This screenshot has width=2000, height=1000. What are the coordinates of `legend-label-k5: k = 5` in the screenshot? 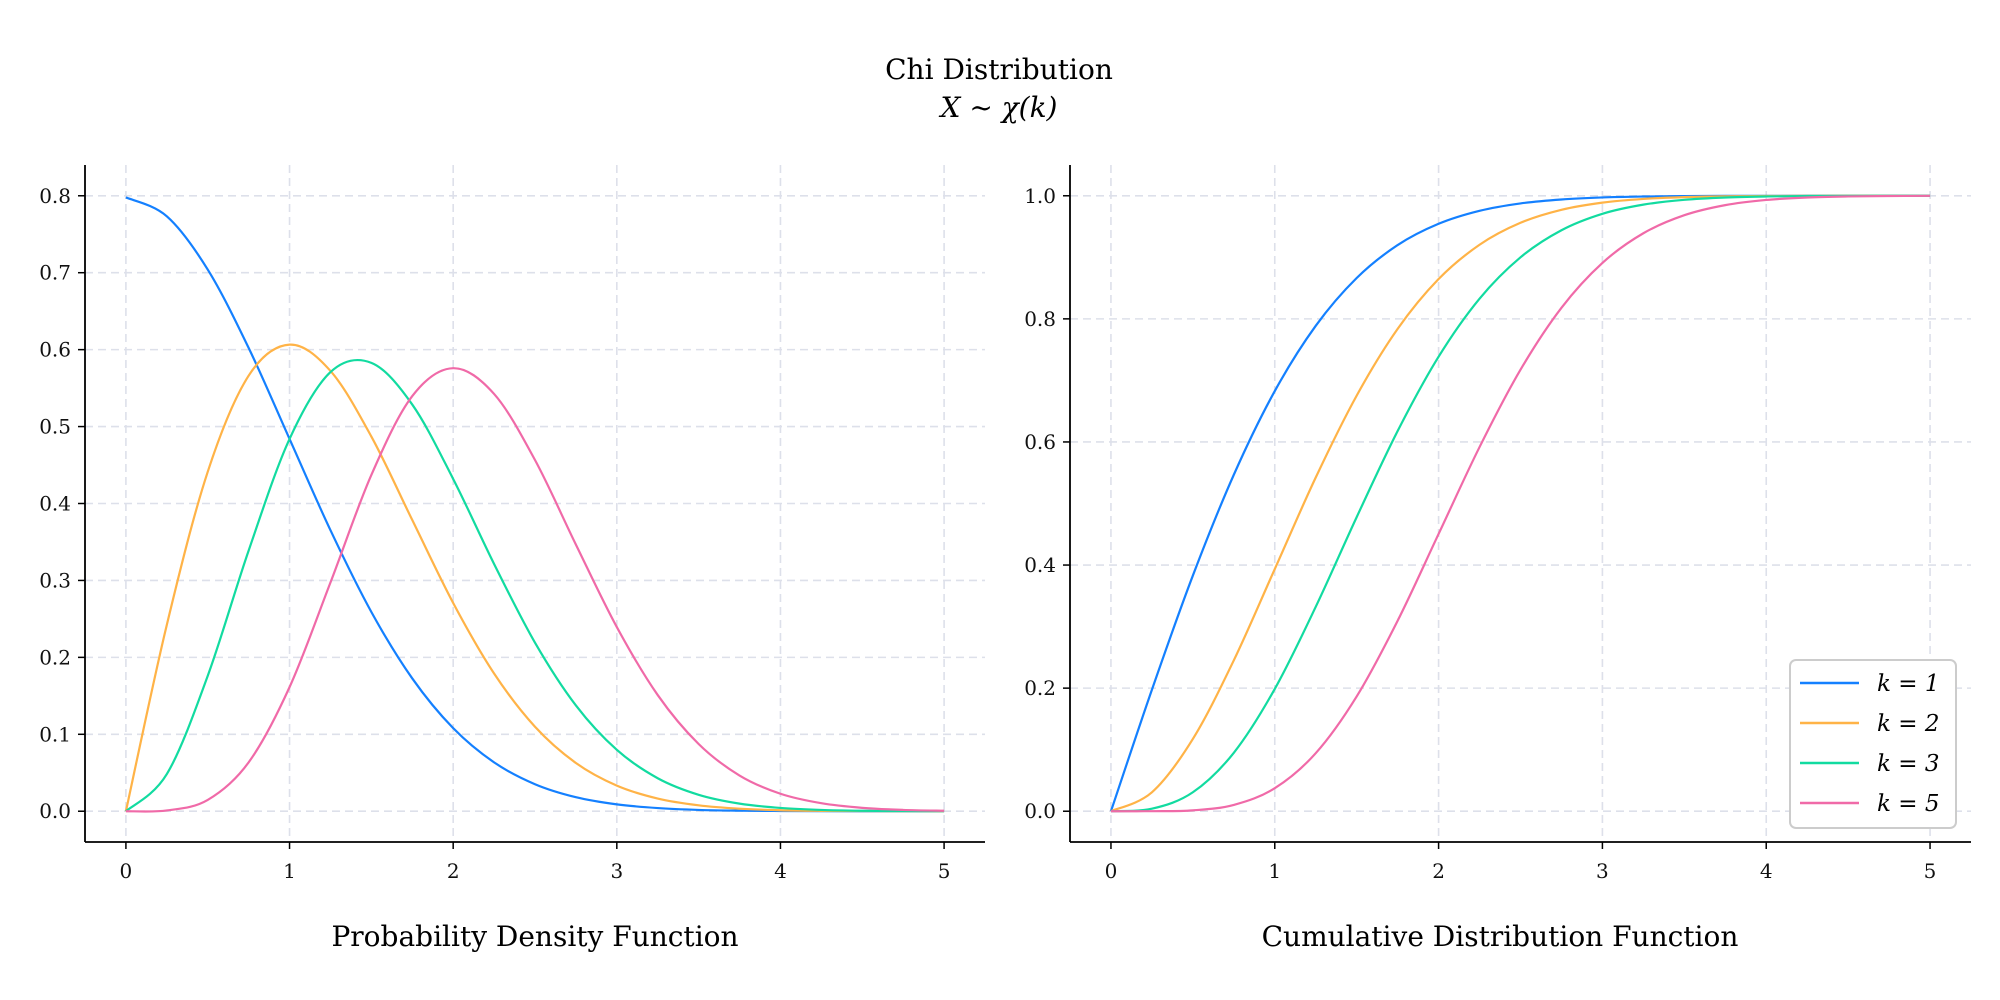 It's located at (1908, 804).